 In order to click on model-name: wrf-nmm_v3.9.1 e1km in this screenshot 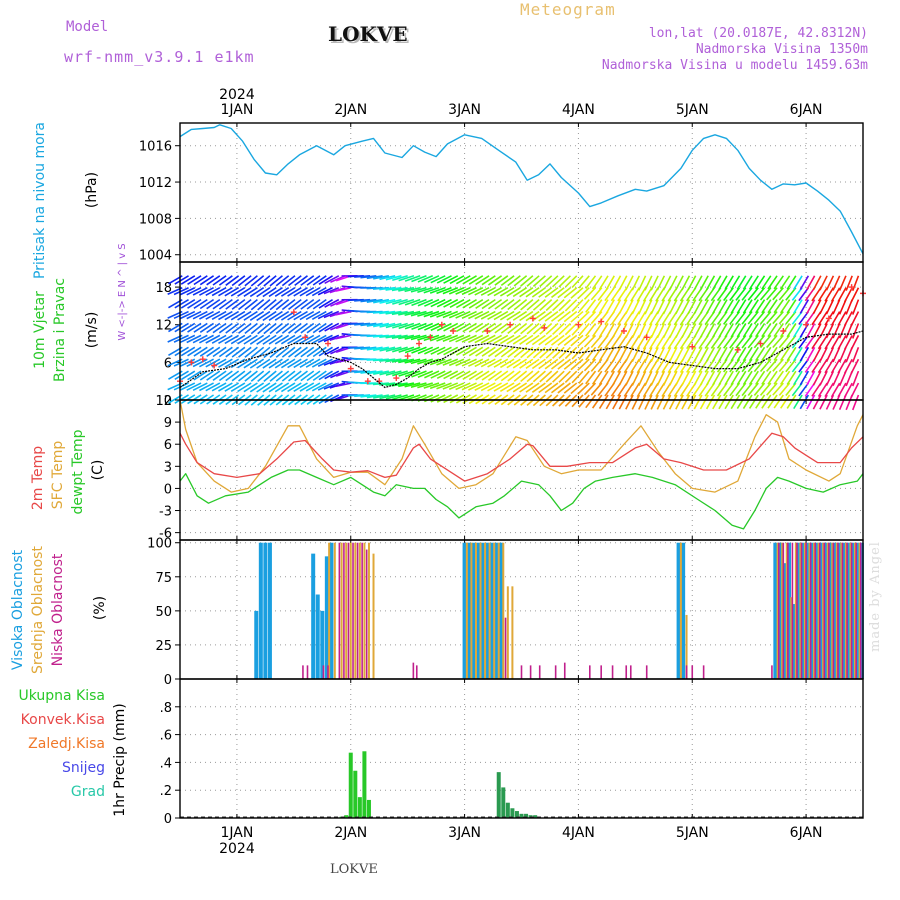, I will do `click(159, 57)`.